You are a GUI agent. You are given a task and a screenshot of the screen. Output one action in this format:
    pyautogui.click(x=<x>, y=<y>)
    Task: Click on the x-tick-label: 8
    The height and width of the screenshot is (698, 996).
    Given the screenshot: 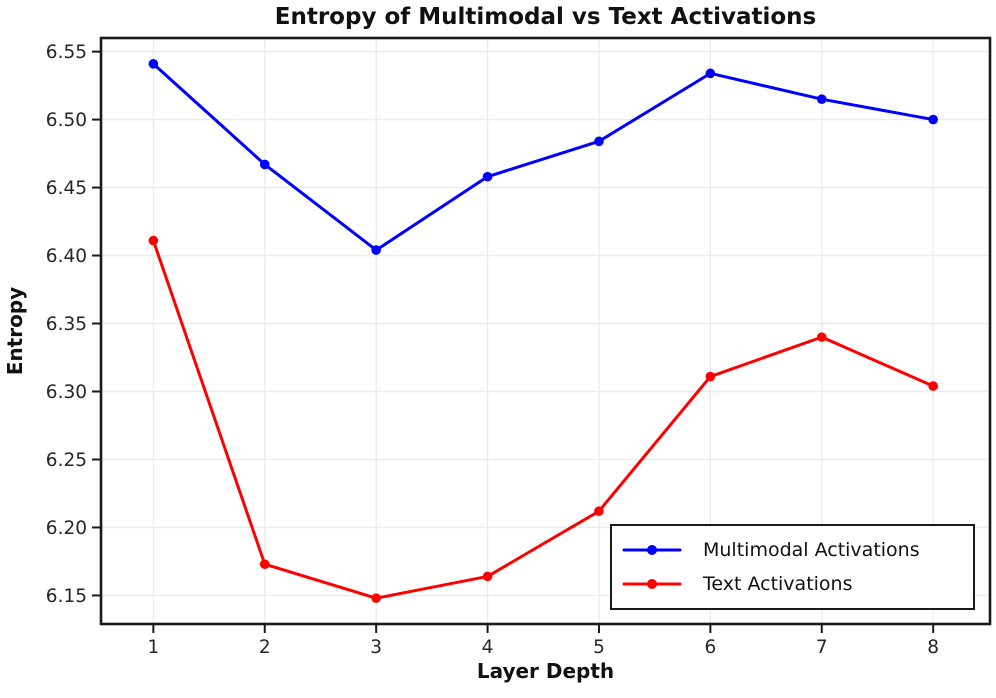 What is the action you would take?
    pyautogui.click(x=933, y=647)
    